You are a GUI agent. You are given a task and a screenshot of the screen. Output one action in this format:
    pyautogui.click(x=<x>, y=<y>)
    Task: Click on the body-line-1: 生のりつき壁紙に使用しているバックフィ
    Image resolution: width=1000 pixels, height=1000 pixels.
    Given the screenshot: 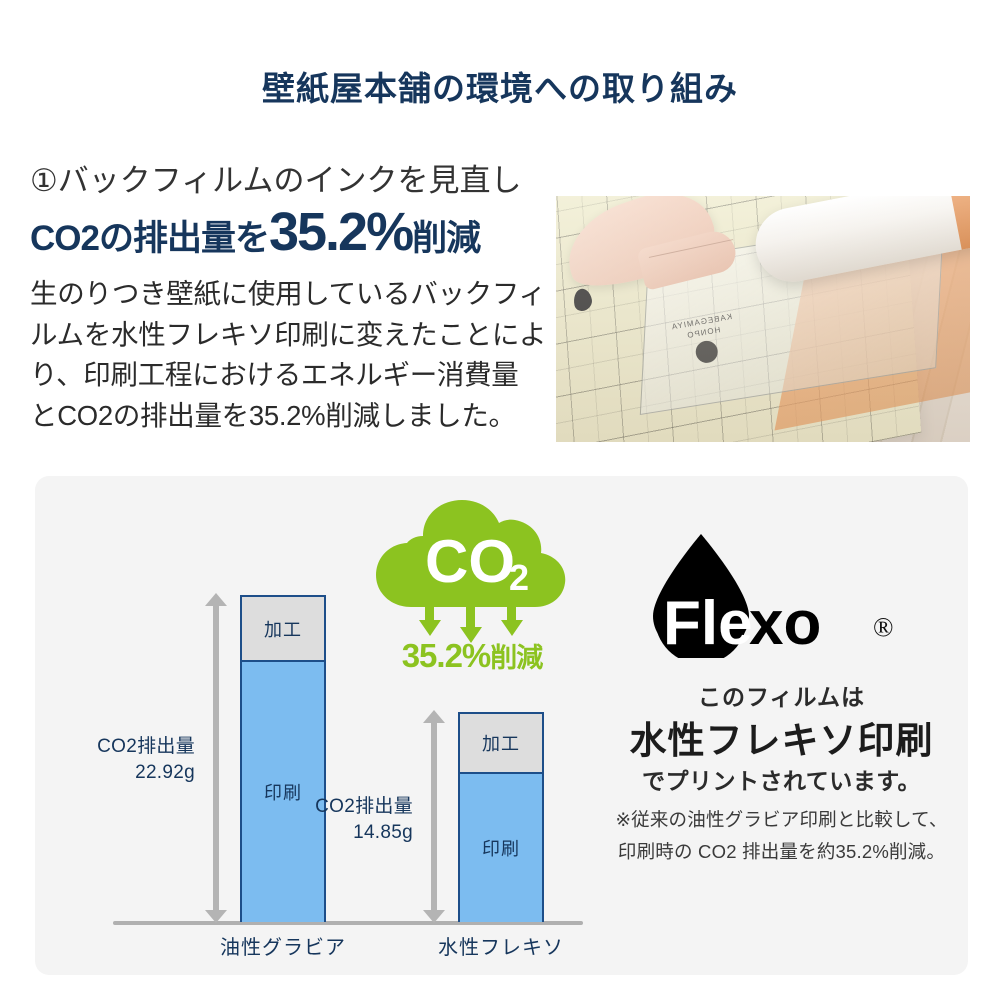 What is the action you would take?
    pyautogui.click(x=288, y=293)
    